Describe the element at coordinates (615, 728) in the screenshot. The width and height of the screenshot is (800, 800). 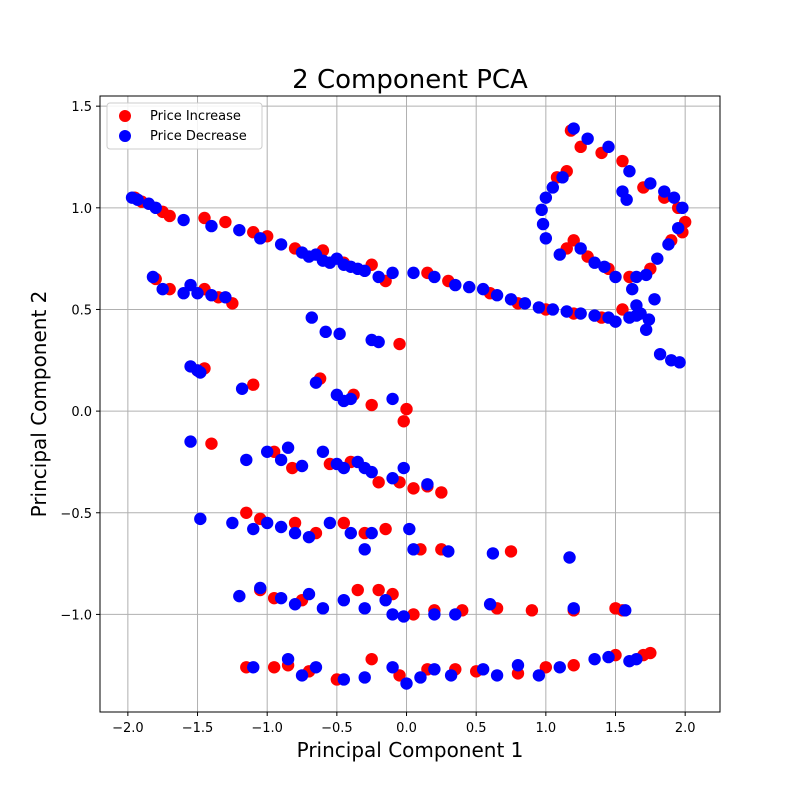
I see `x-tick-label: 1.5` at that location.